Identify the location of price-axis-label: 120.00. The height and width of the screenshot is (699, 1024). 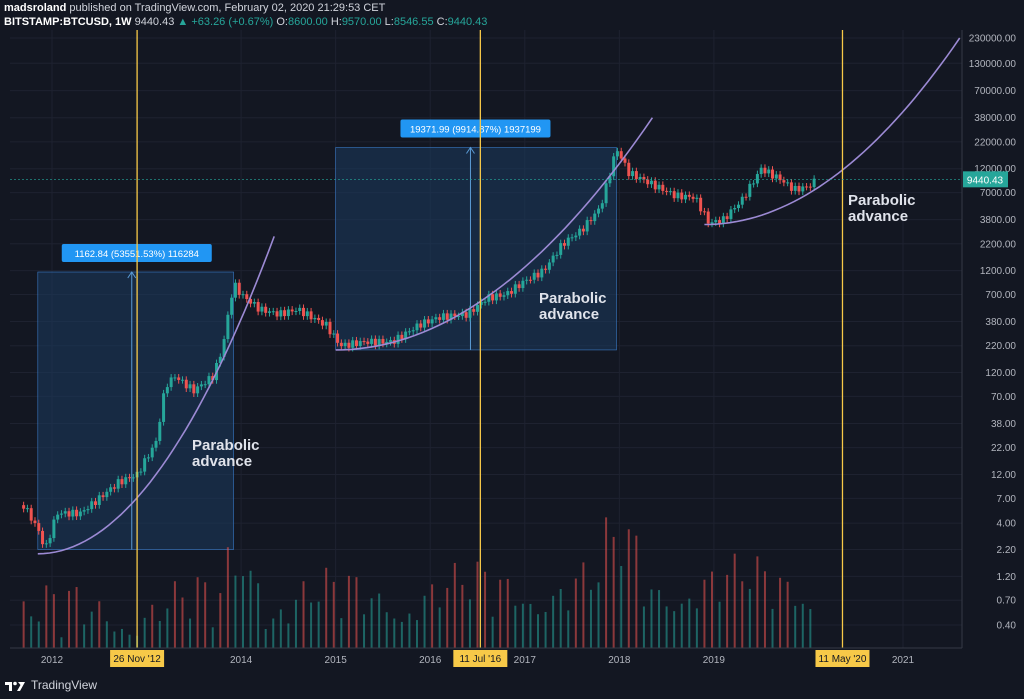
(1000, 373).